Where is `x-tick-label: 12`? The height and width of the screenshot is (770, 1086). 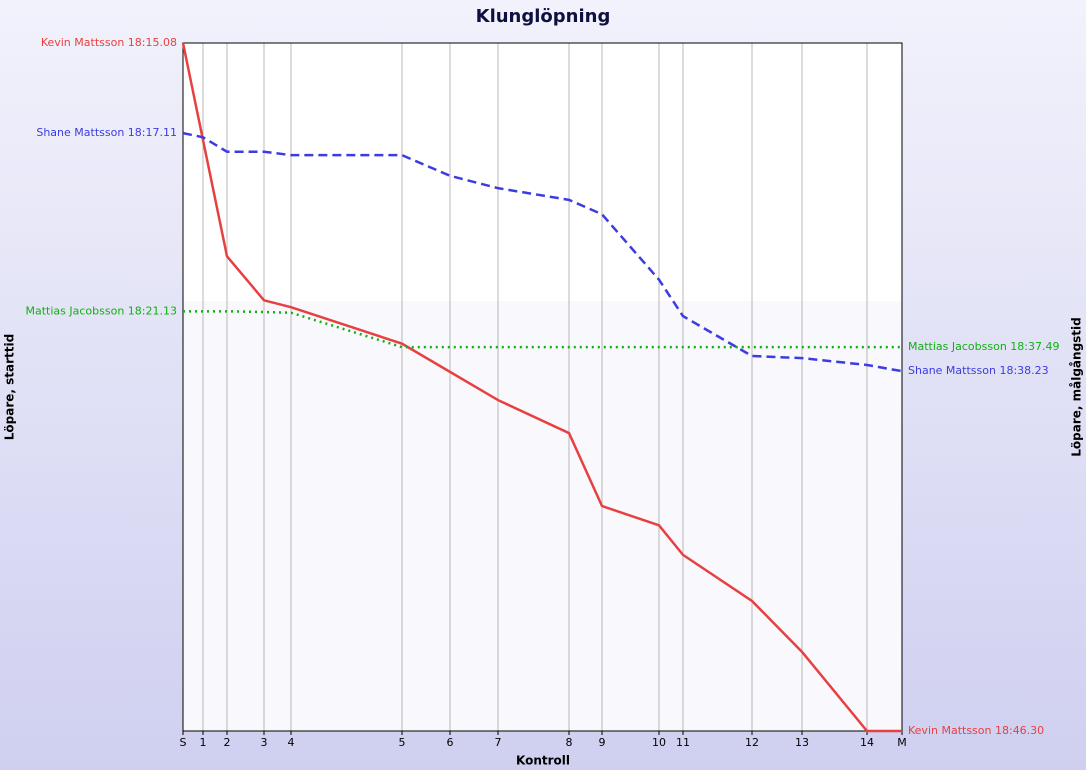
x-tick-label: 12 is located at coordinates (752, 742).